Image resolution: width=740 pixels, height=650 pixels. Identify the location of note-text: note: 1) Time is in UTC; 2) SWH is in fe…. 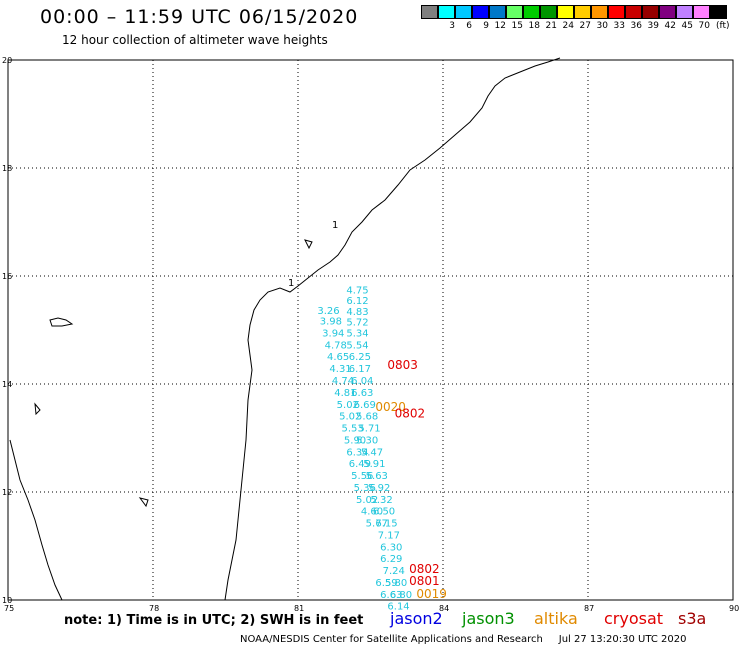
(214, 620).